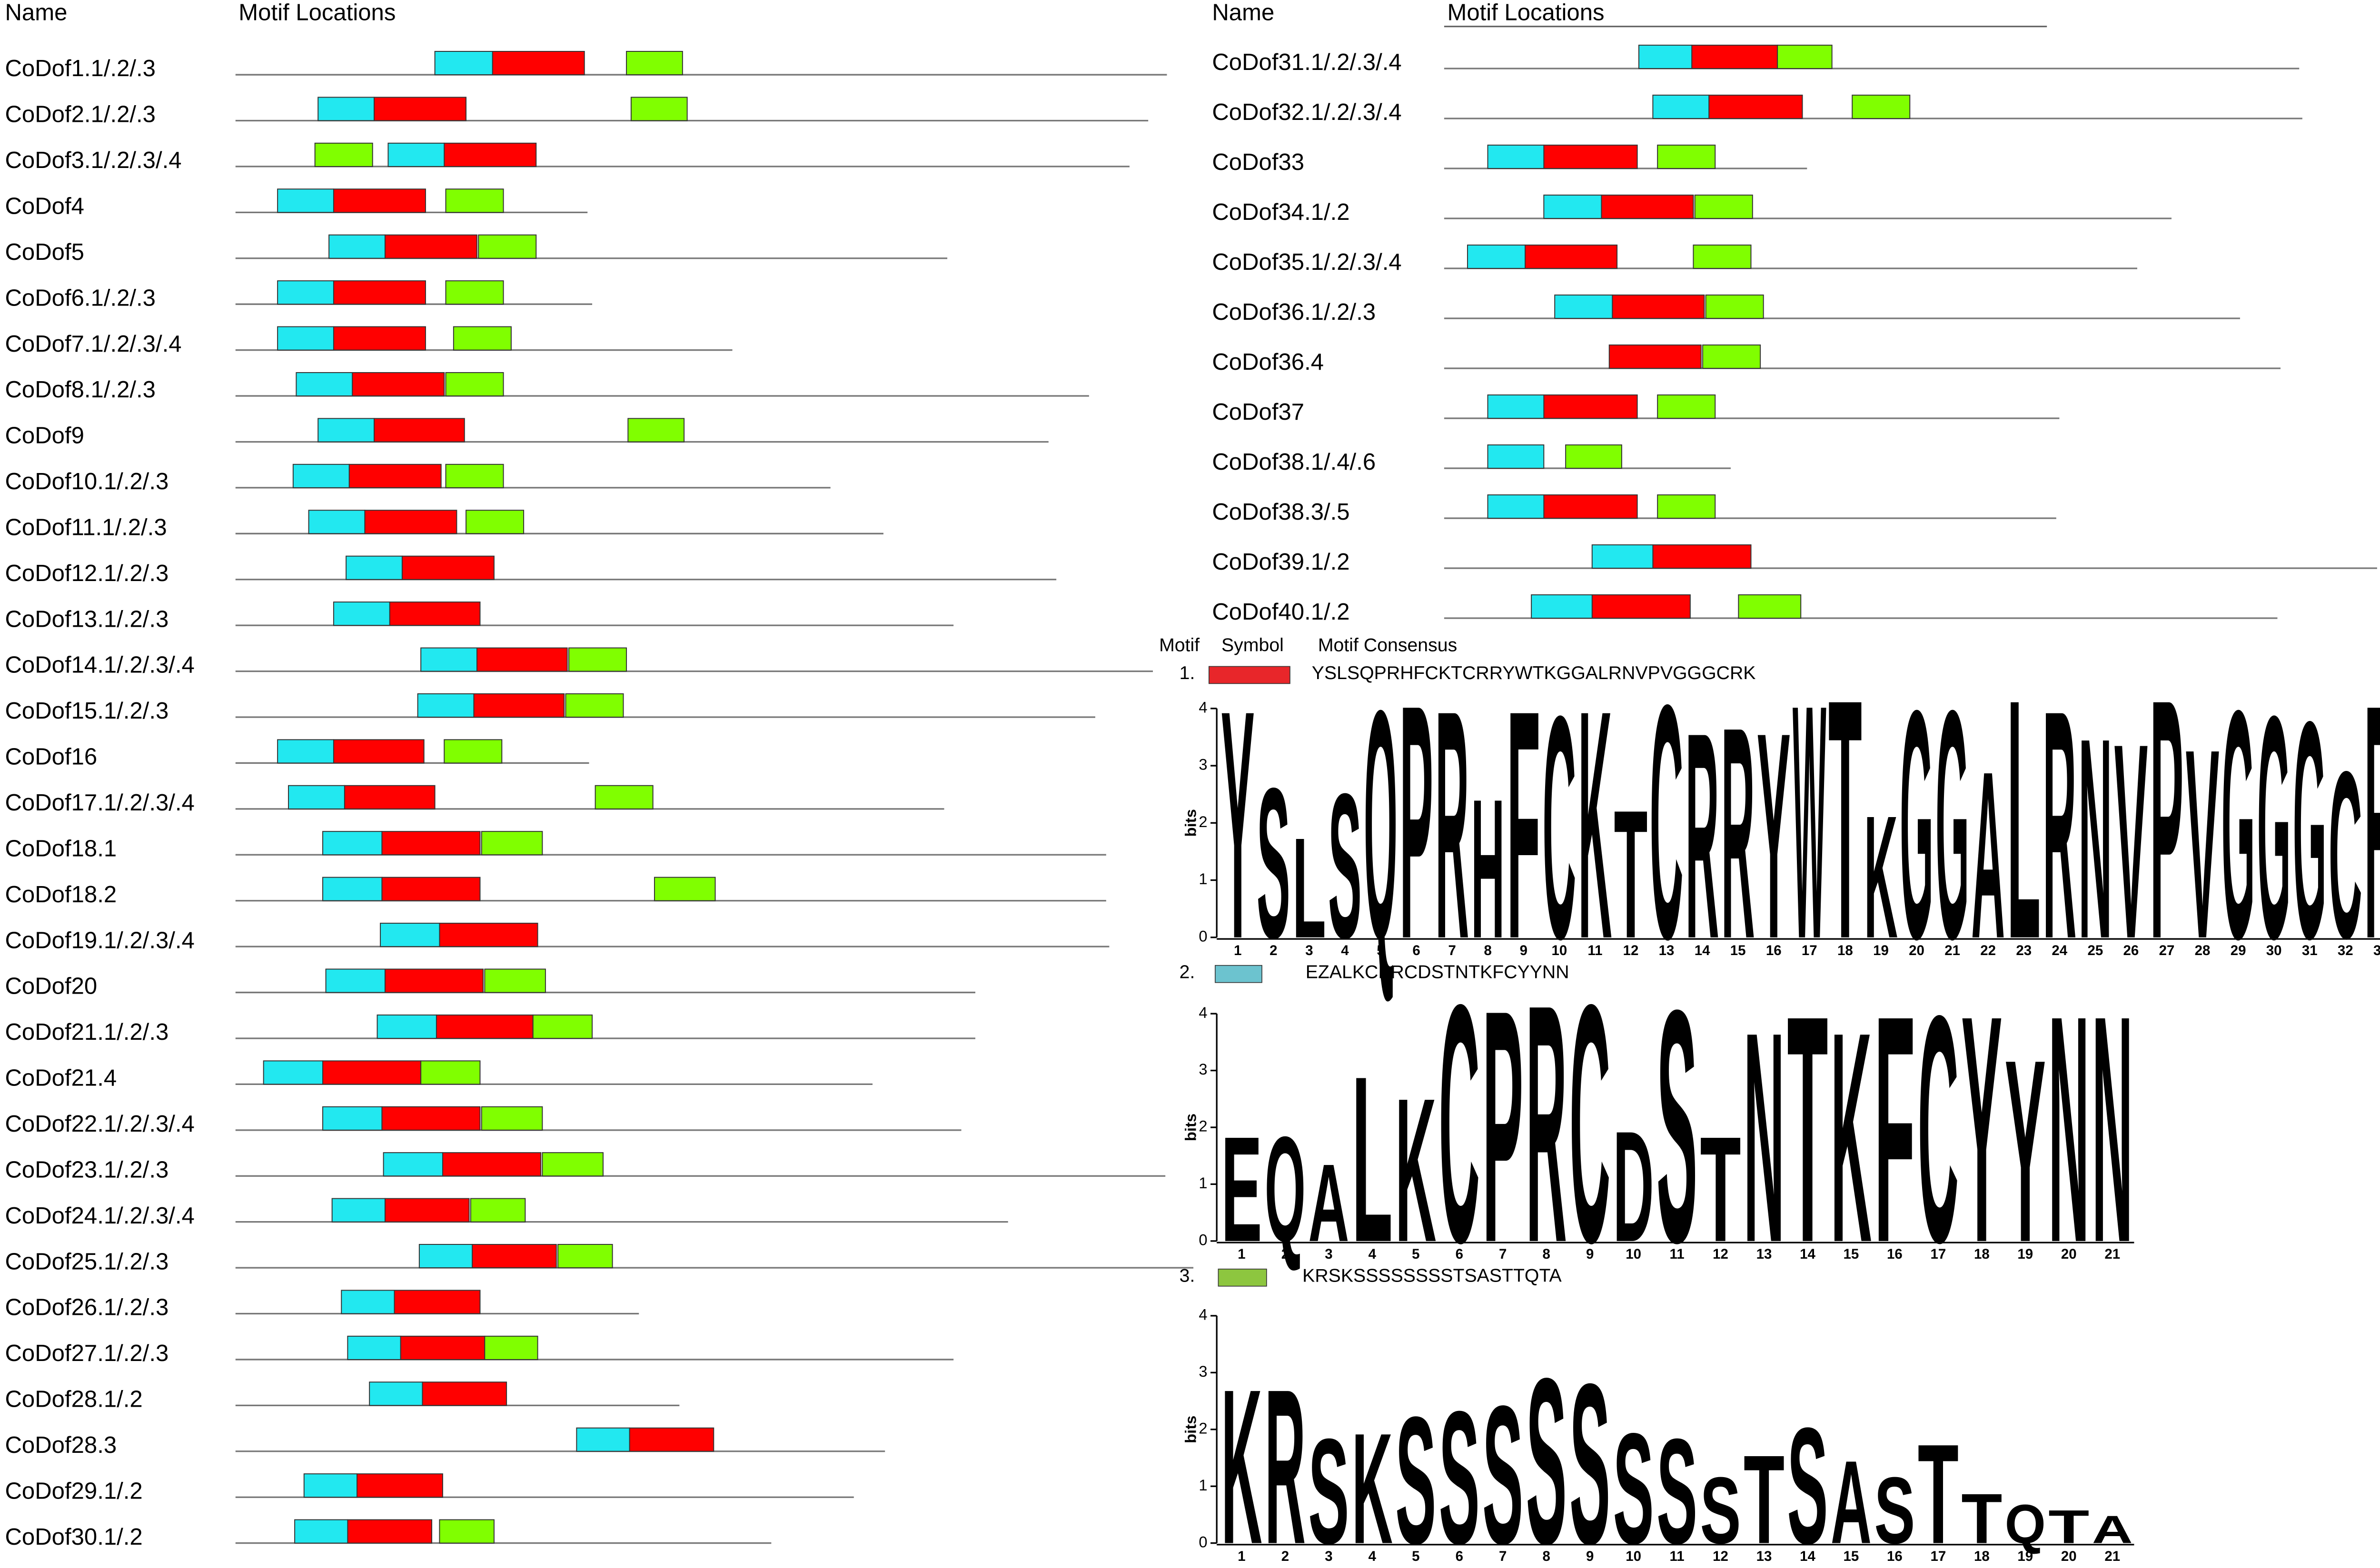 This screenshot has height=1568, width=2380. I want to click on position-label: 4, so click(1345, 950).